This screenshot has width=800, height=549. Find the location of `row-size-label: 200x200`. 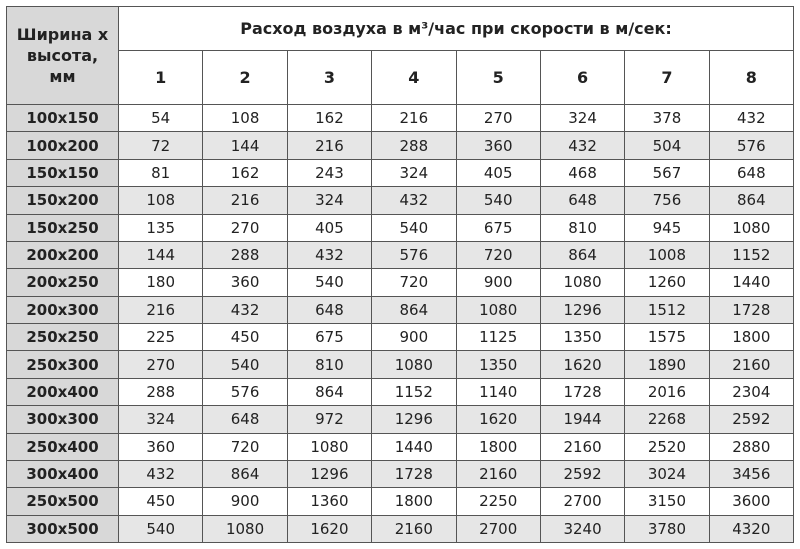

row-size-label: 200x200 is located at coordinates (62, 255).